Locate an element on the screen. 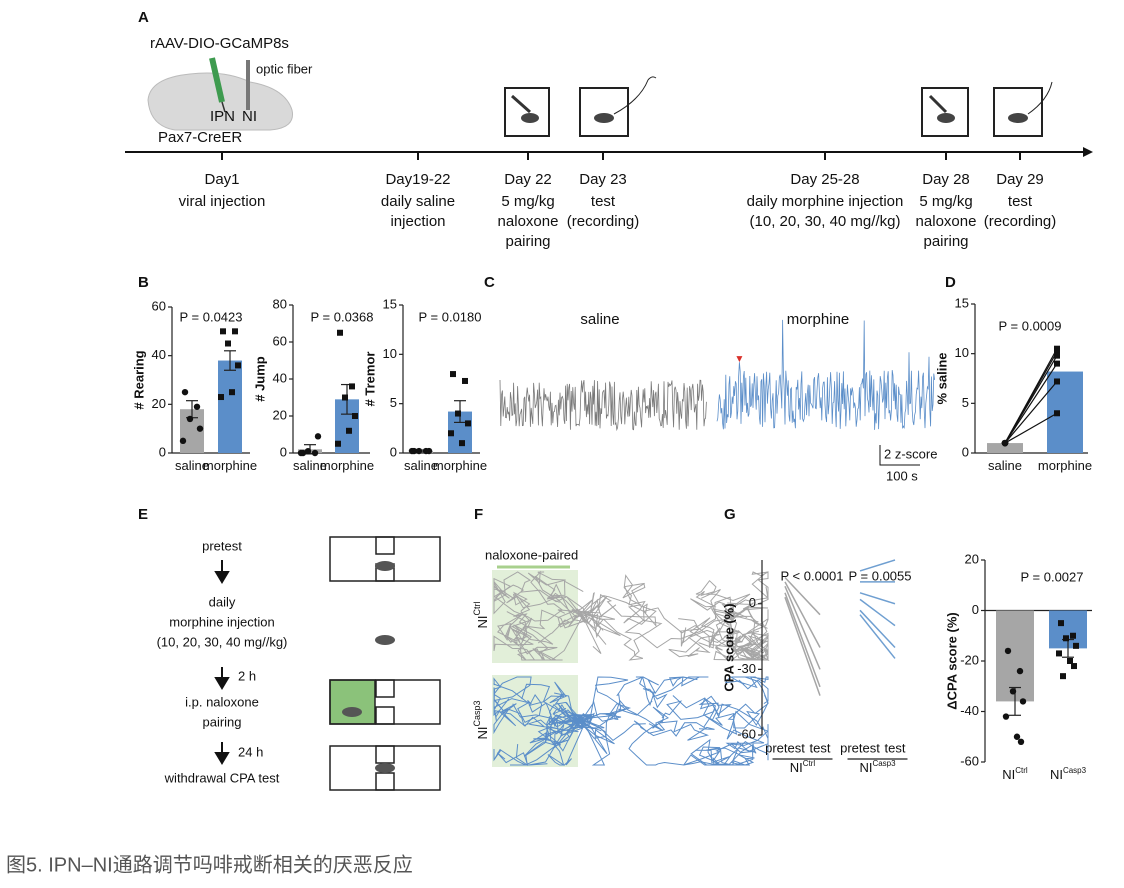  group-sup: Casp3 is located at coordinates (884, 763).